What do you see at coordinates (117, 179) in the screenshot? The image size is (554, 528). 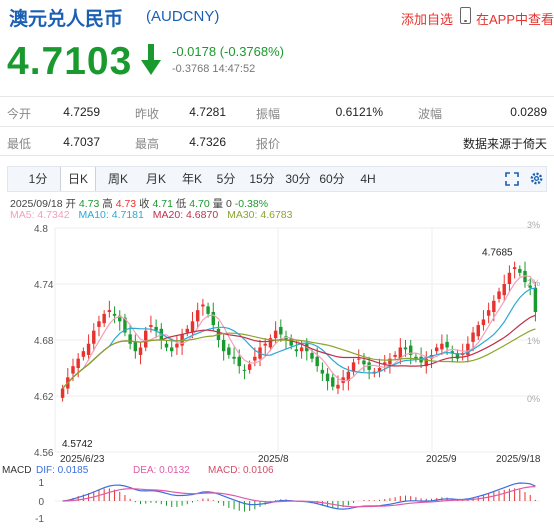 I see `tab-weekly: 周K` at bounding box center [117, 179].